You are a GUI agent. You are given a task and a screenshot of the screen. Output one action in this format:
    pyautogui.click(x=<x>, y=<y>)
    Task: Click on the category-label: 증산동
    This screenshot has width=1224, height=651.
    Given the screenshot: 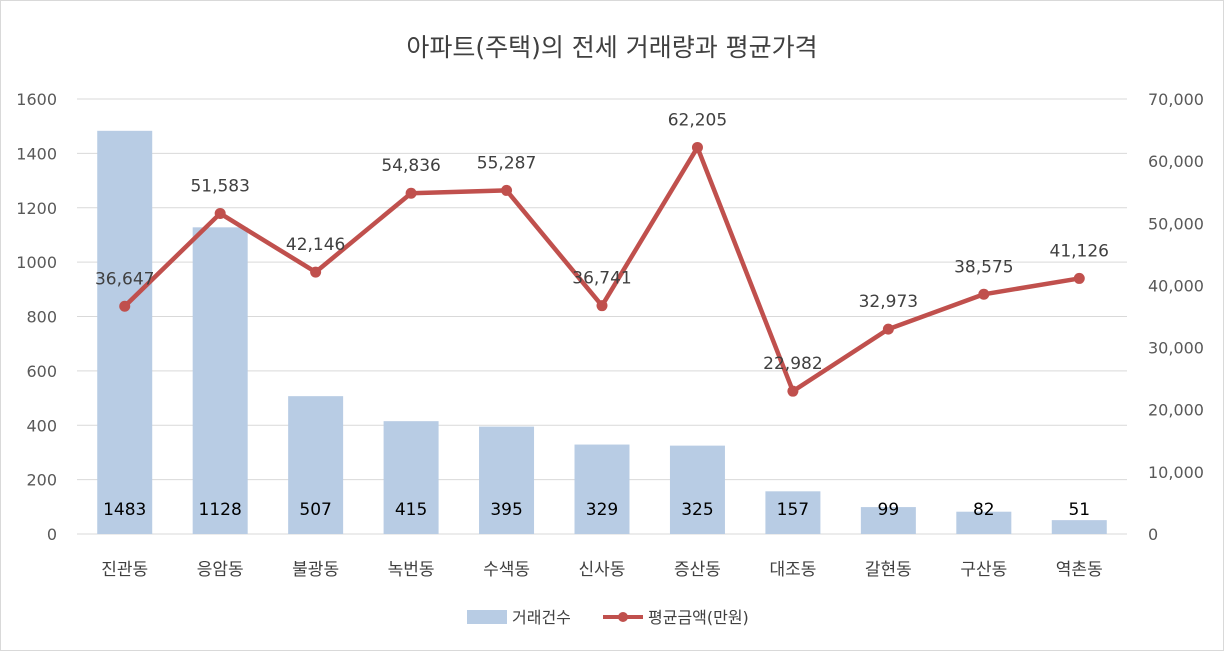 What is the action you would take?
    pyautogui.click(x=697, y=570)
    